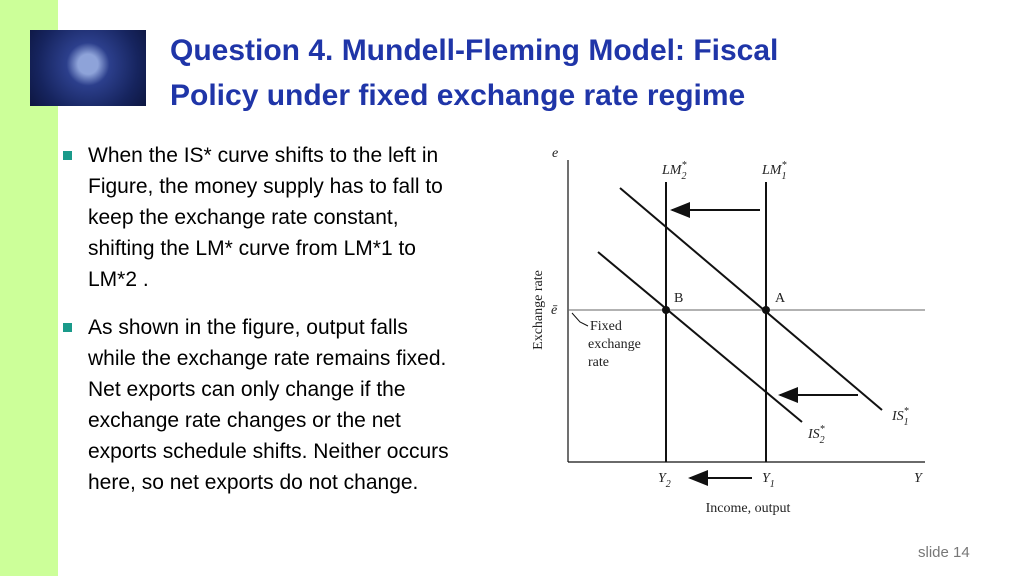  What do you see at coordinates (780, 298) in the screenshot?
I see `point-a-label: A` at bounding box center [780, 298].